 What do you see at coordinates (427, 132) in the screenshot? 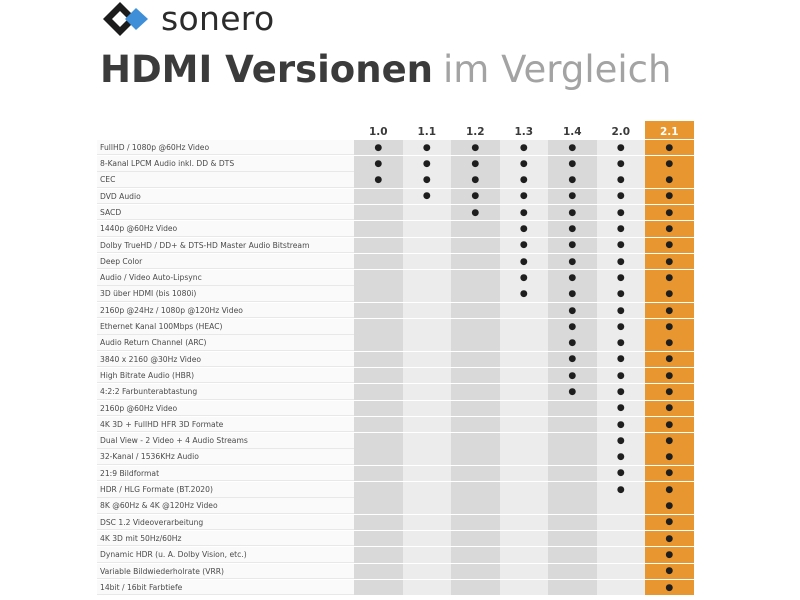
I see `version-header-1-1: 1.1` at bounding box center [427, 132].